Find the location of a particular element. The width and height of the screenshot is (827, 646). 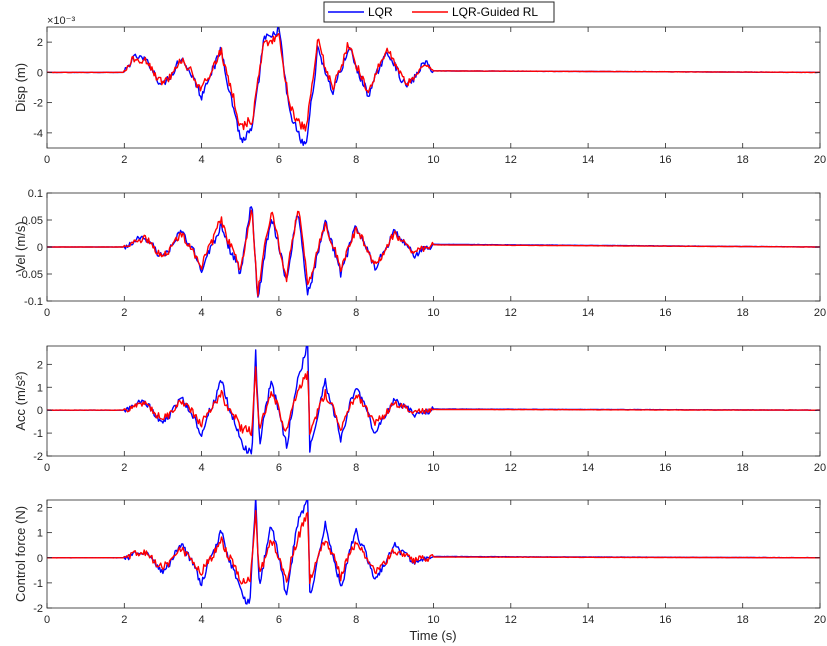

legend: LQR LQR-Guided RL is located at coordinates (439, 12).